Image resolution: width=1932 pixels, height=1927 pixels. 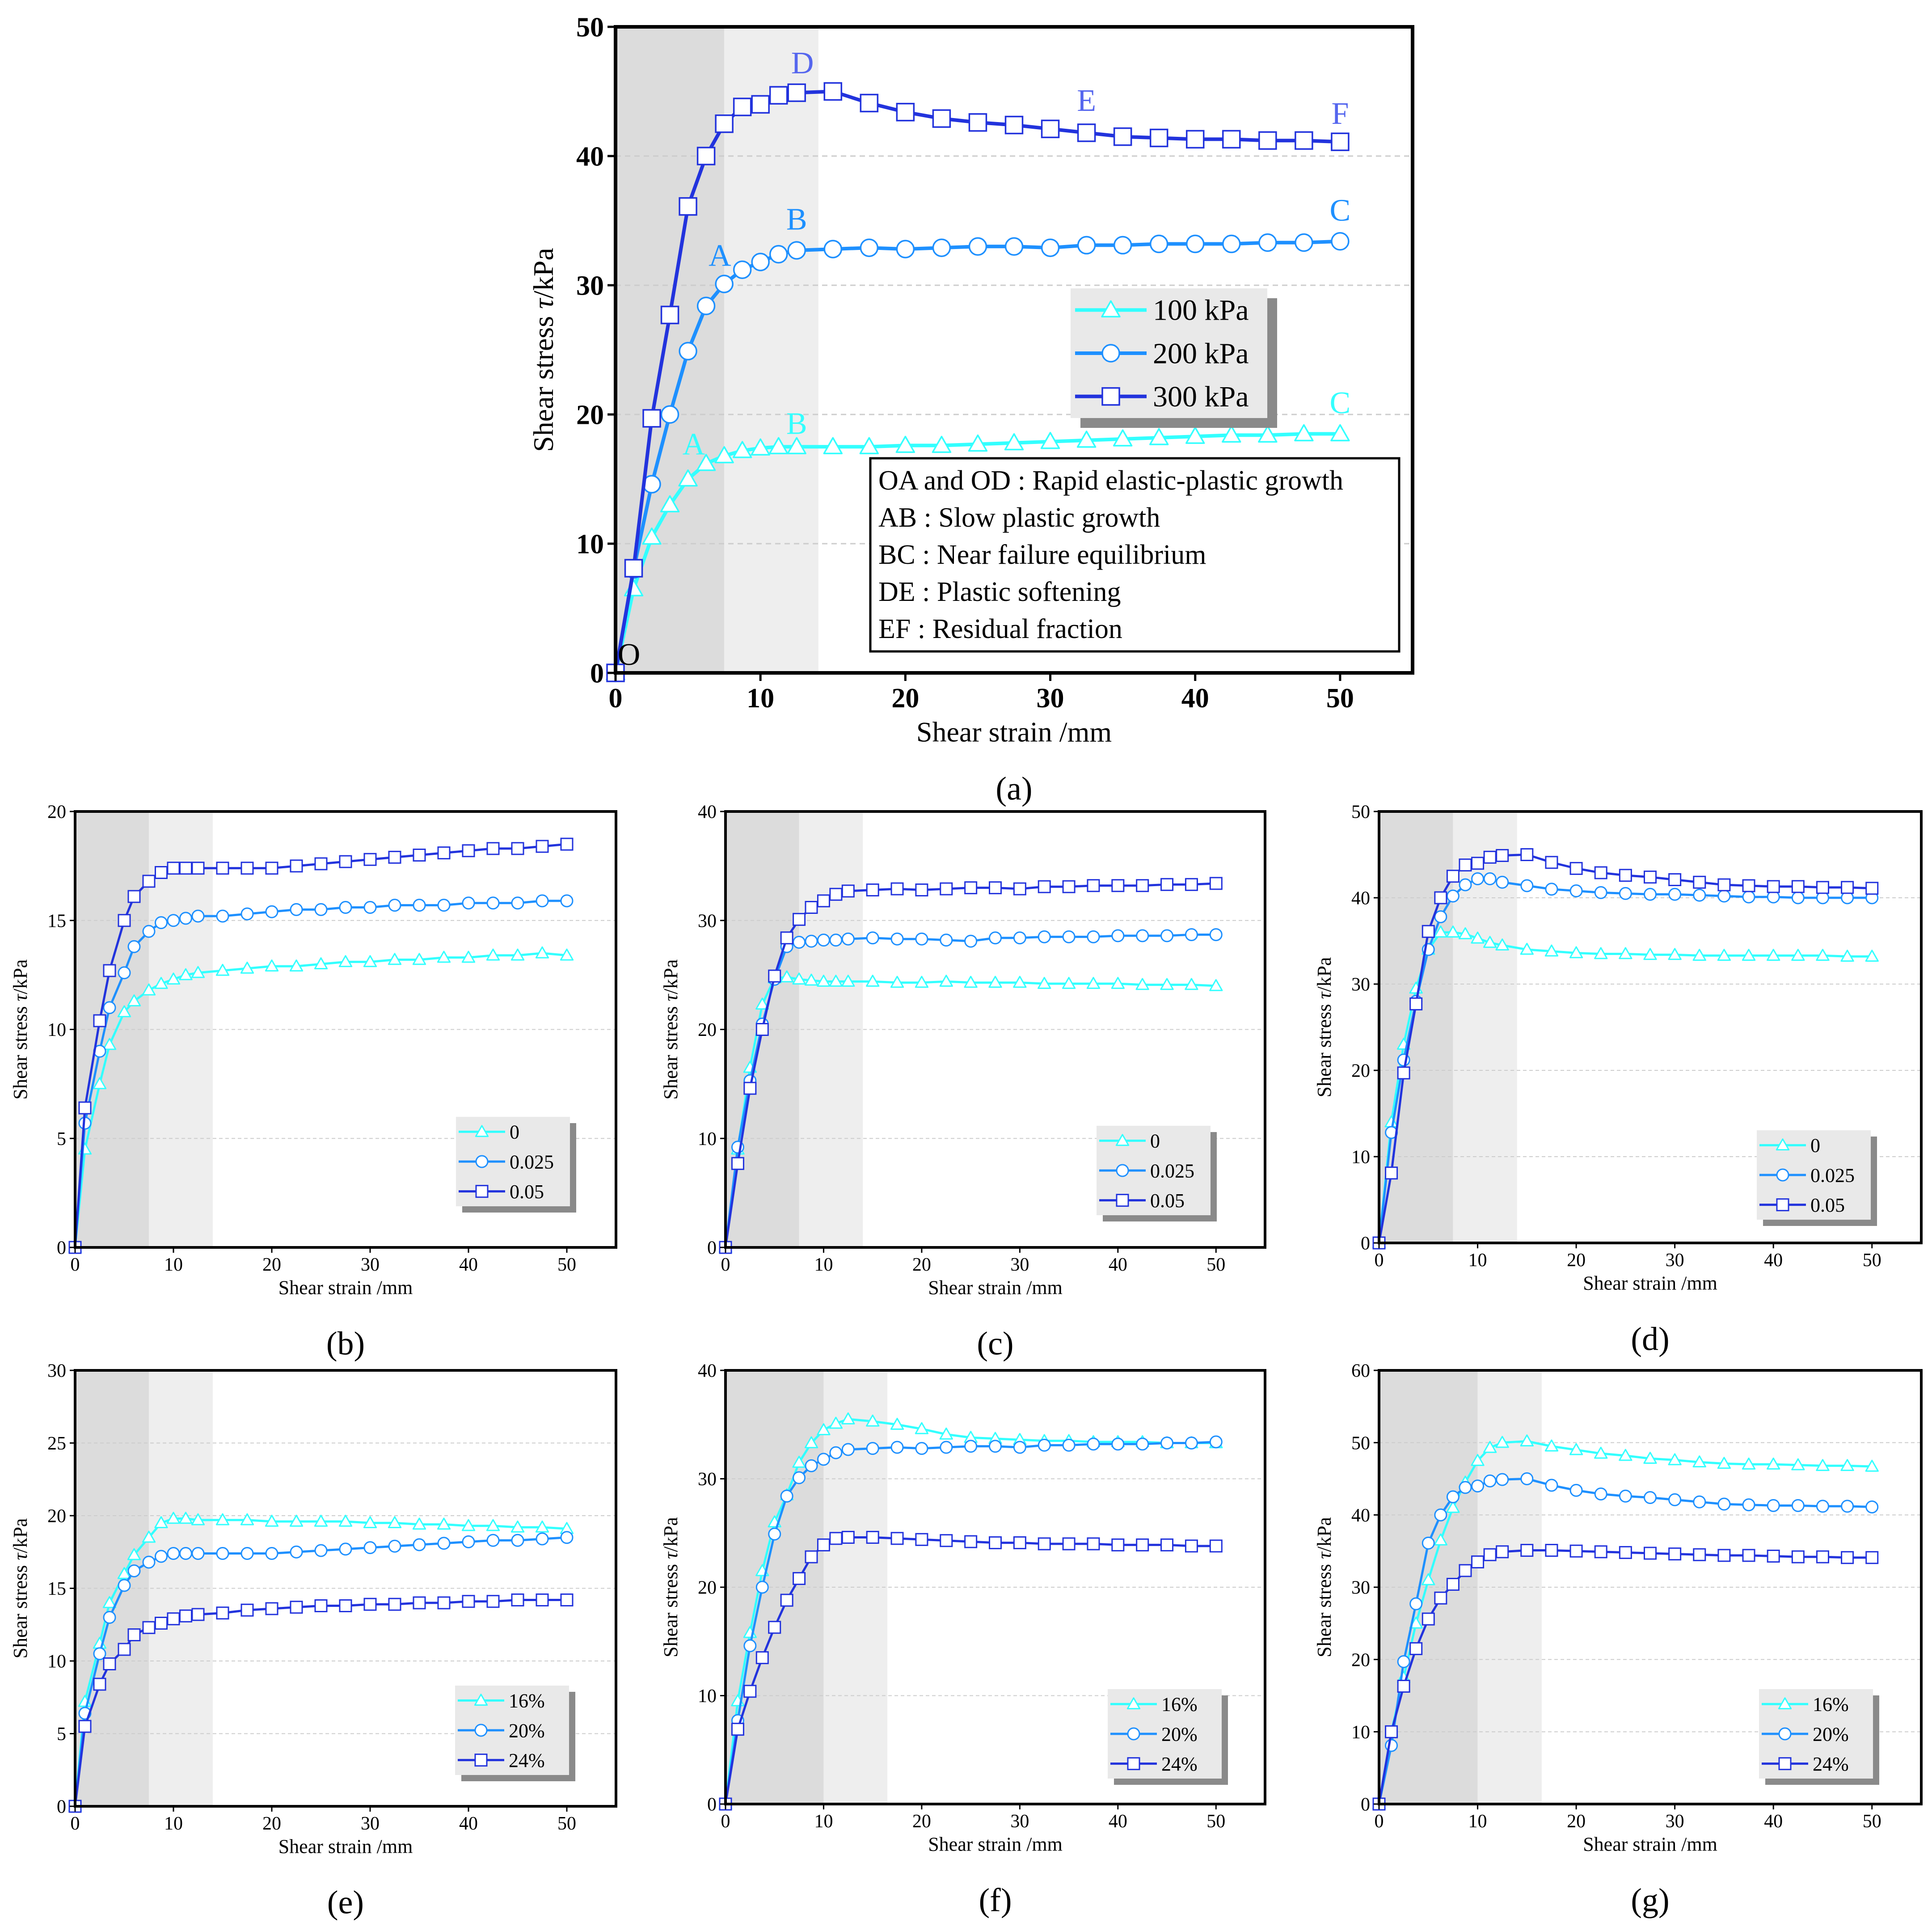 What do you see at coordinates (1340, 403) in the screenshot?
I see `point-label: C` at bounding box center [1340, 403].